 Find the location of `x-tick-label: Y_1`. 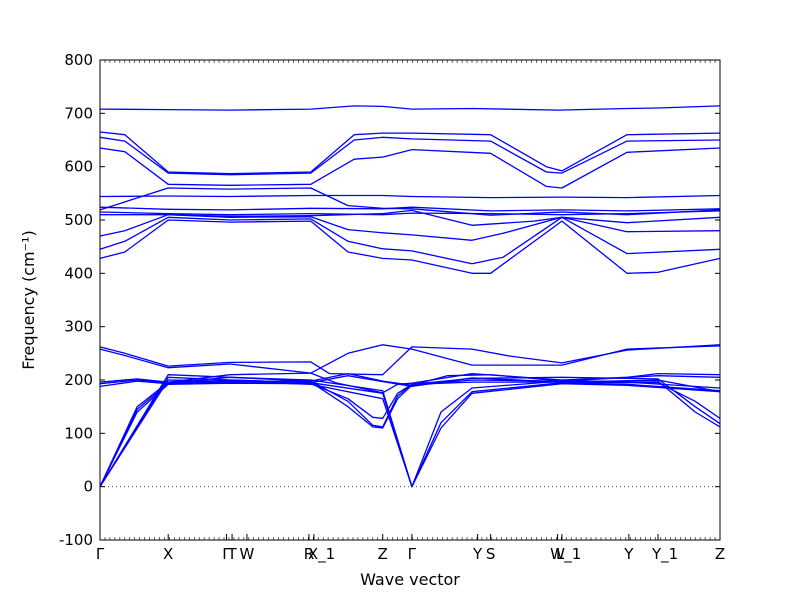

x-tick-label: Y_1 is located at coordinates (664, 554).